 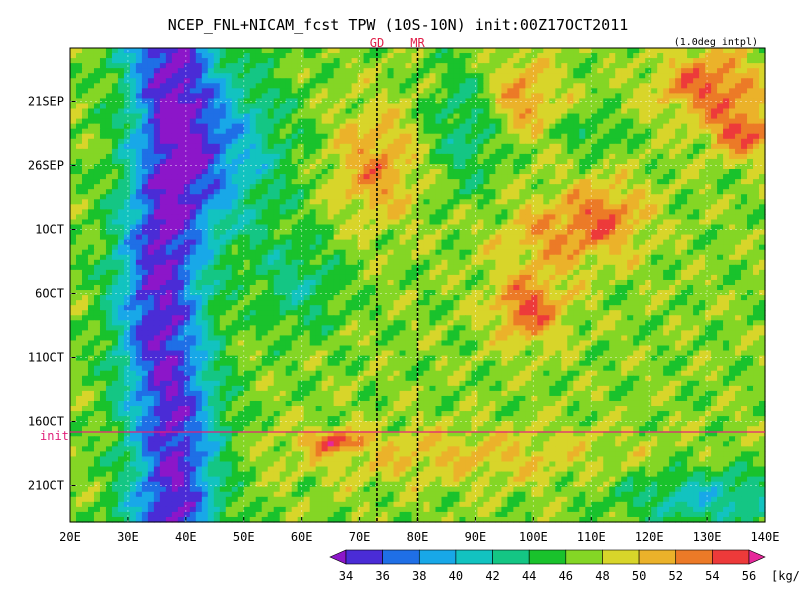 I want to click on x-tick-label: 40E, so click(x=186, y=537).